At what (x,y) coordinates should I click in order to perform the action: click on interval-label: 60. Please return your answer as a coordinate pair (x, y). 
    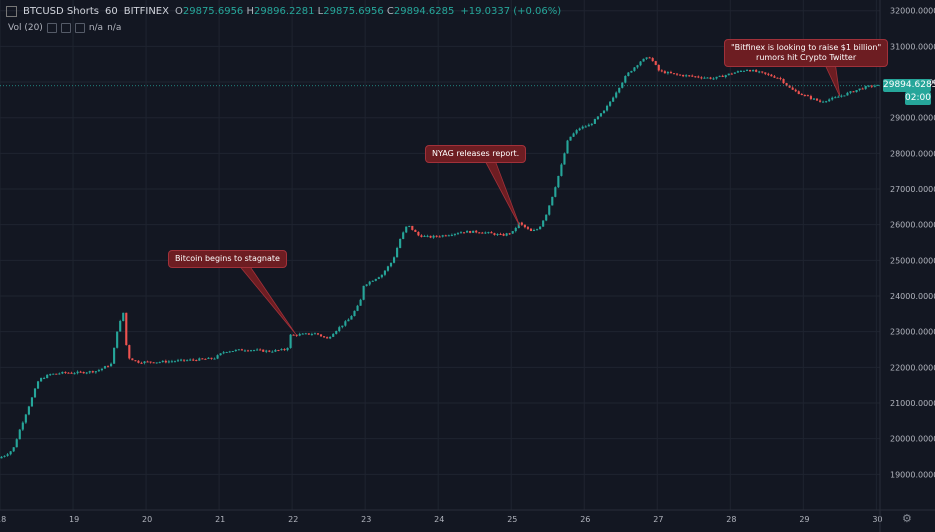
    Looking at the image, I should click on (111, 11).